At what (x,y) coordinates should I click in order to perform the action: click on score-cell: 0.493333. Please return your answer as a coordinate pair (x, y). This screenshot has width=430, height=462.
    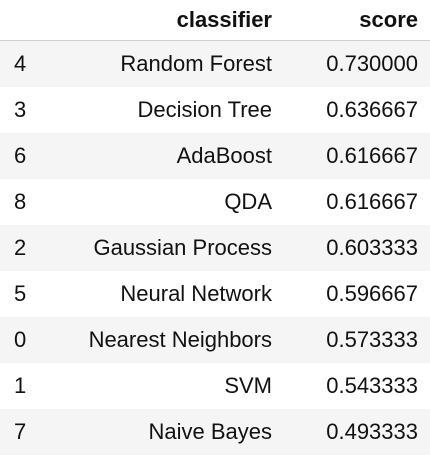
    Looking at the image, I should click on (372, 431).